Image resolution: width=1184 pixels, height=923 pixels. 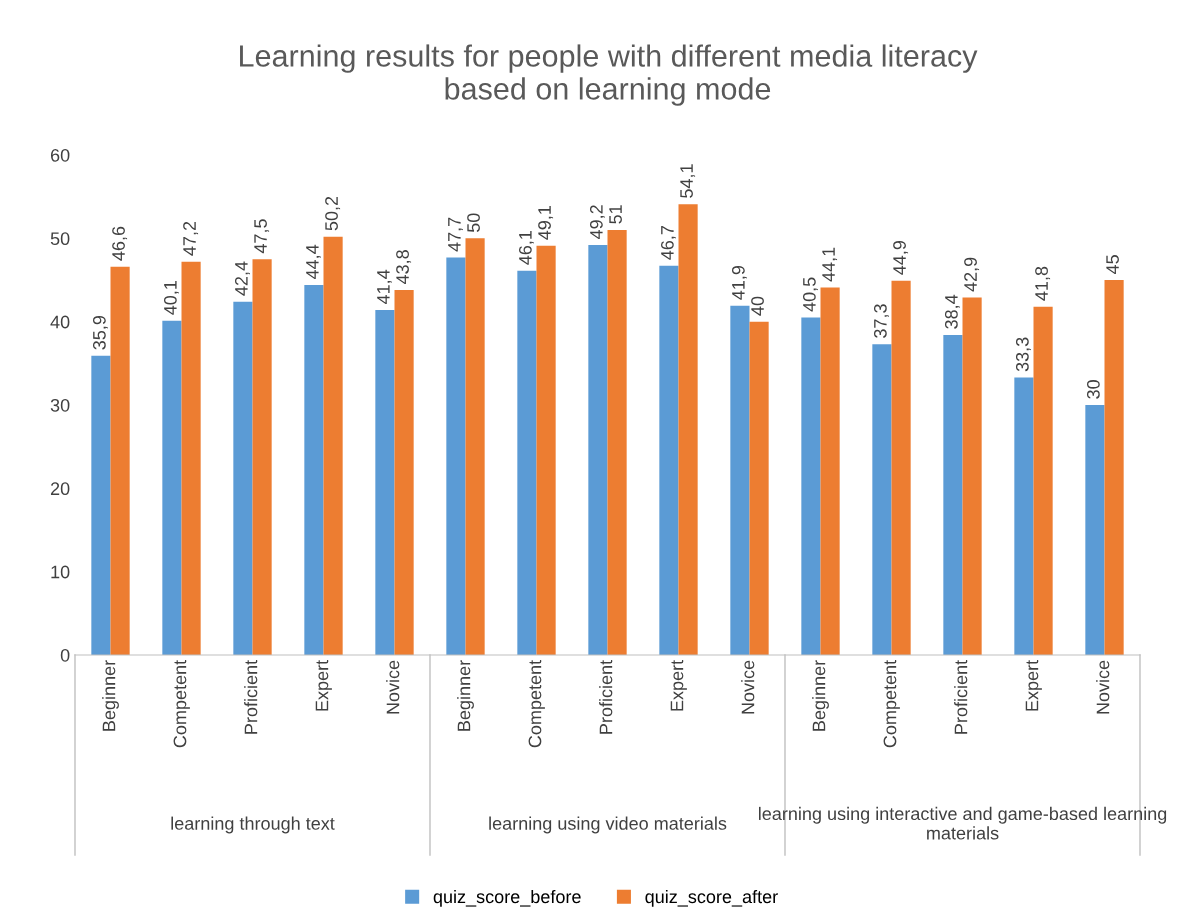 What do you see at coordinates (952, 311) in the screenshot?
I see `data-label: 38,4` at bounding box center [952, 311].